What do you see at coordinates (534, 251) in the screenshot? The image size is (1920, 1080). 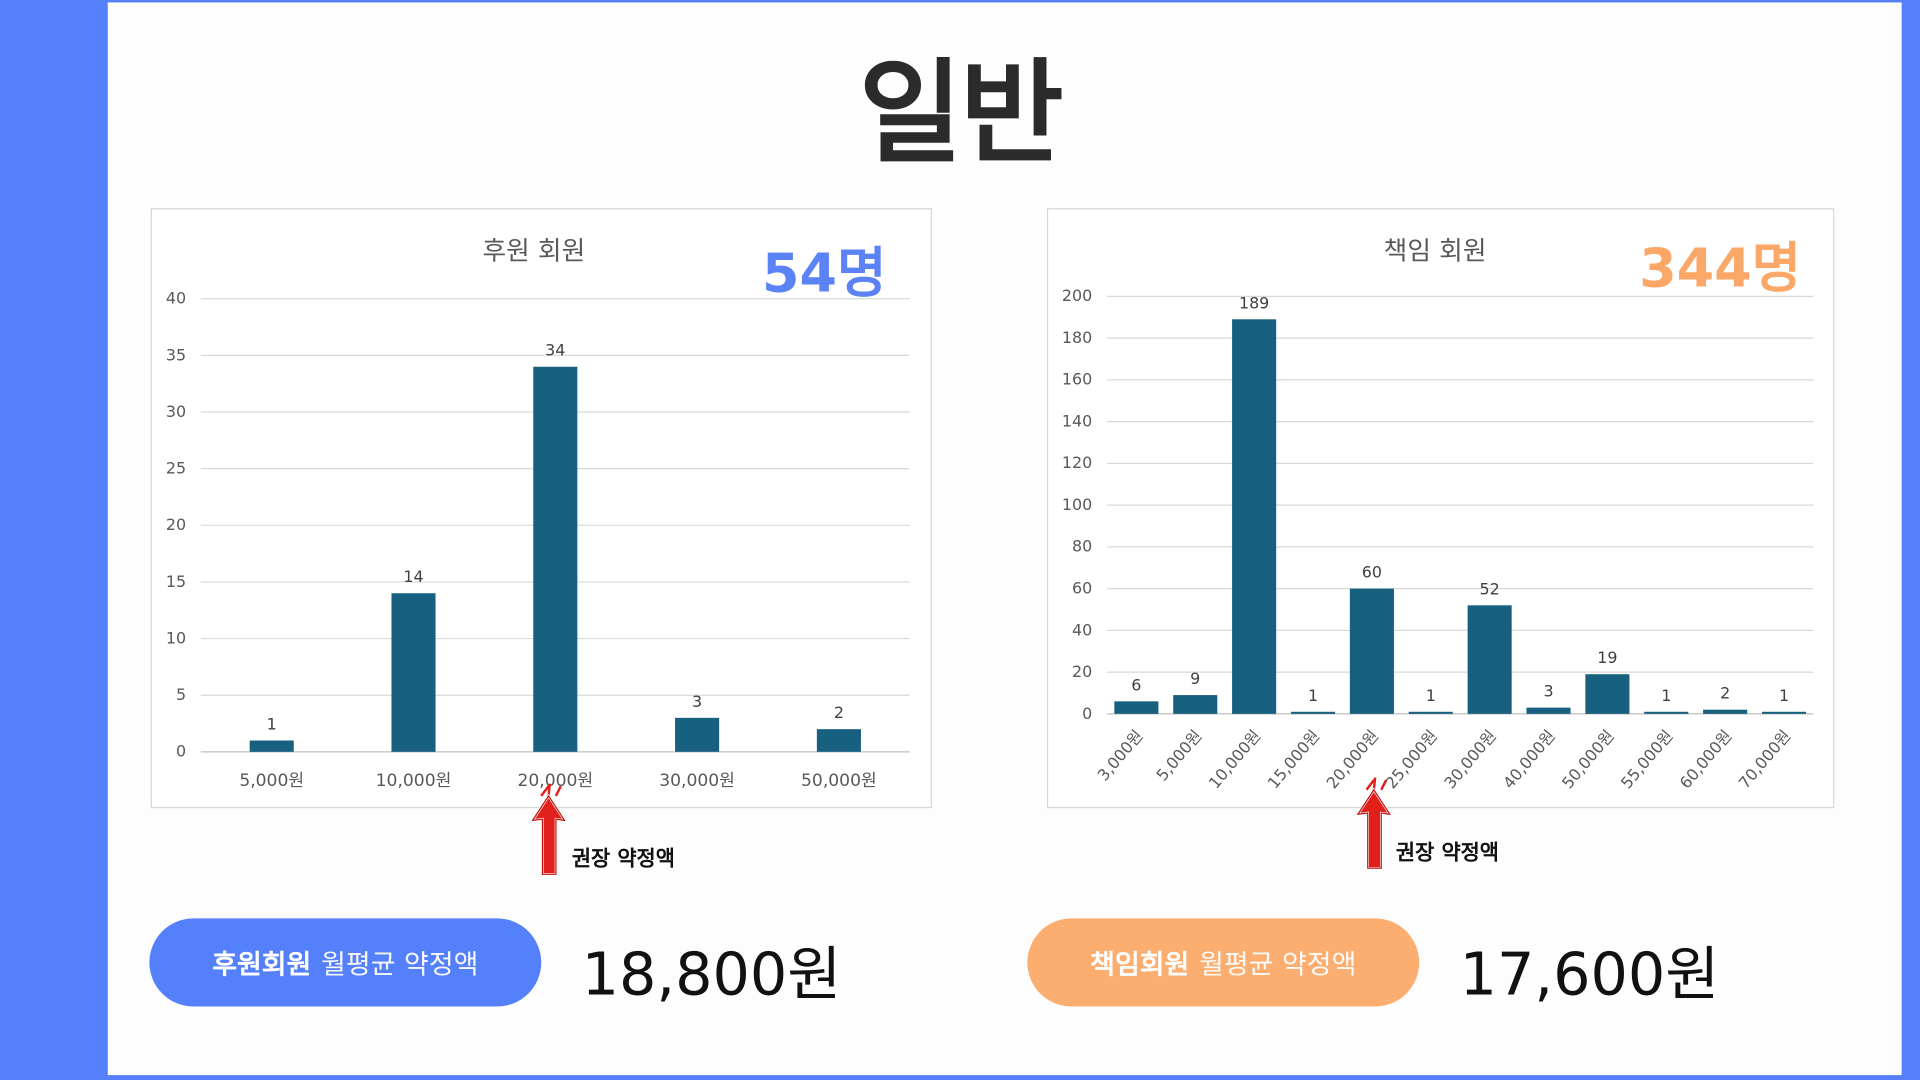 I see `chart-title: 후원 회원` at bounding box center [534, 251].